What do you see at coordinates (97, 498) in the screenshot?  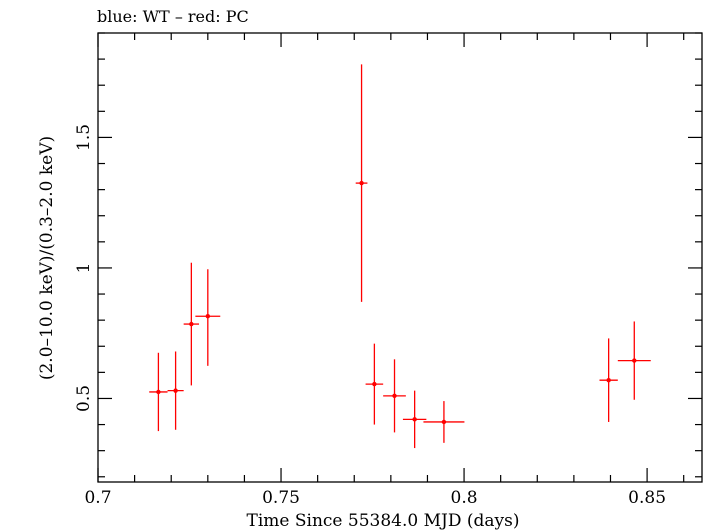 I see `x-tick-label: 0.7` at bounding box center [97, 498].